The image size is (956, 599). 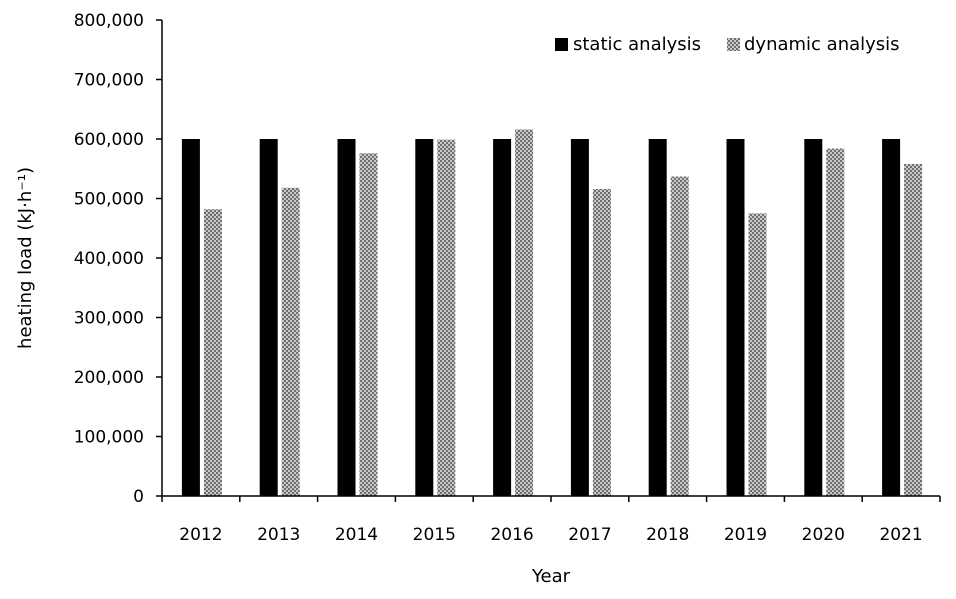 What do you see at coordinates (290, 342) in the screenshot?
I see `bar-dynamic-2013` at bounding box center [290, 342].